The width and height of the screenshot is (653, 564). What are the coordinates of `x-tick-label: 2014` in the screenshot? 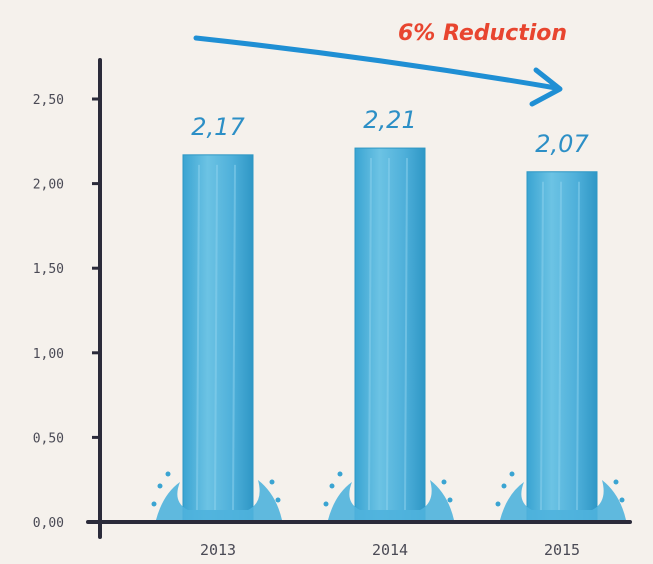 It's located at (390, 550).